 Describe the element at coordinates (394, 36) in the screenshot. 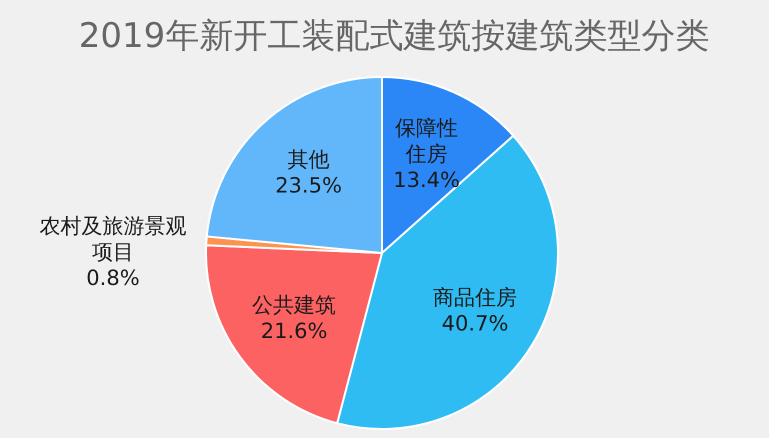

I see `title: 2019年新开工装配式建筑按建筑类型分类` at that location.